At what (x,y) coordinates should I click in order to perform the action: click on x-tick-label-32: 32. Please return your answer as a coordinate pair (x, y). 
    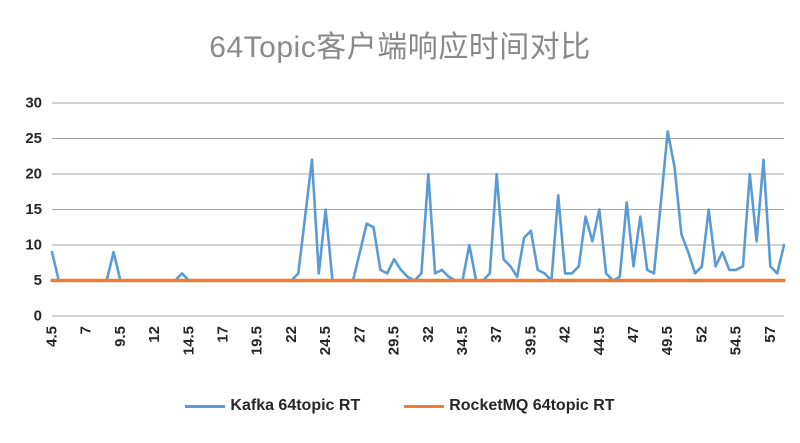
    Looking at the image, I should click on (428, 334).